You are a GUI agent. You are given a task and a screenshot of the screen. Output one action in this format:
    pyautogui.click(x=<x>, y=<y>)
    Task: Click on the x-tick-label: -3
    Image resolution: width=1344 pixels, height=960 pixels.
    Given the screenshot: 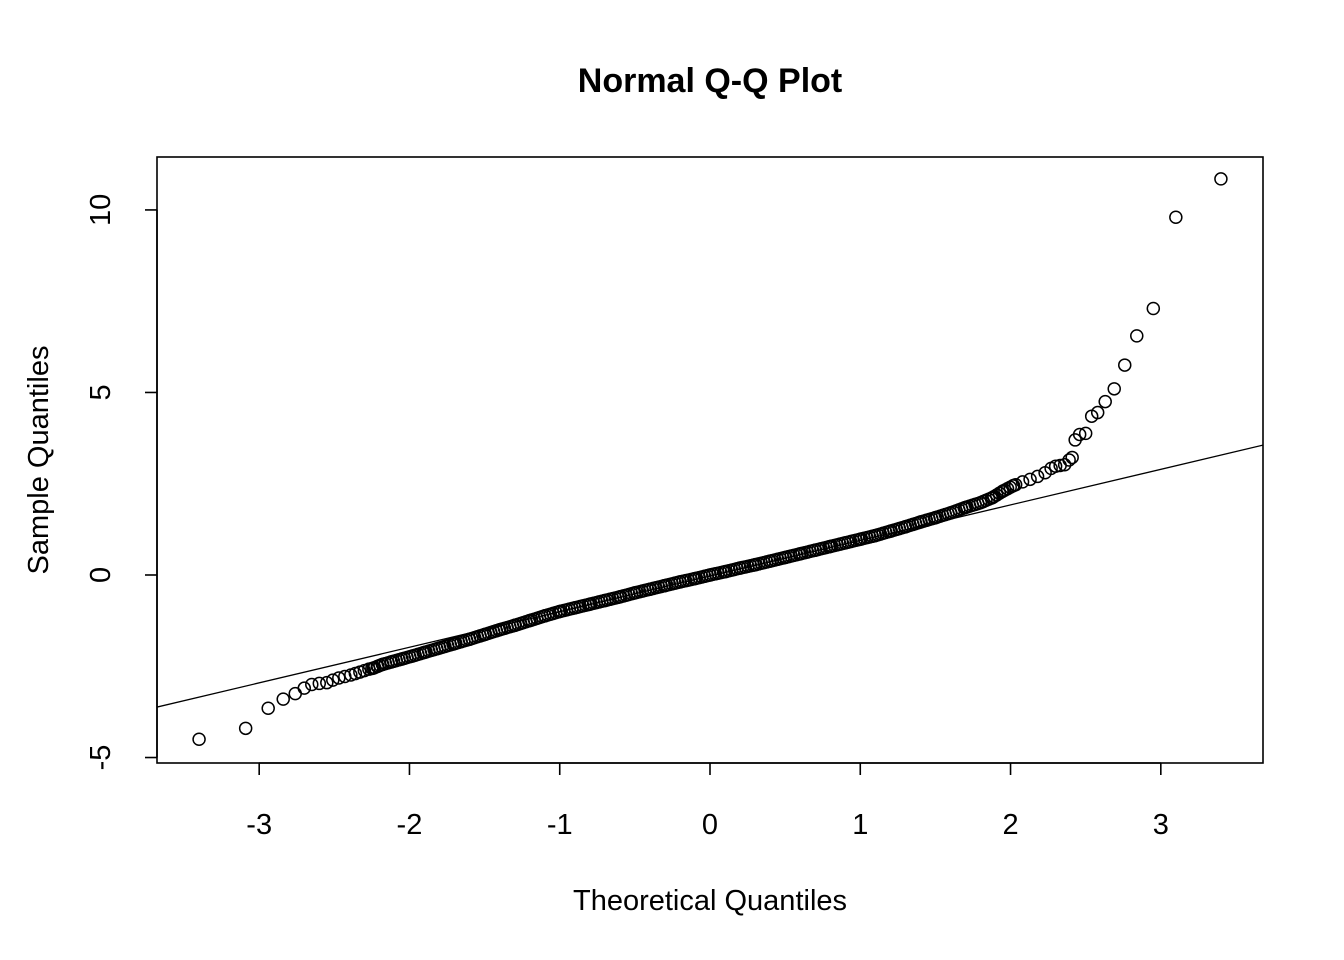 What is the action you would take?
    pyautogui.click(x=259, y=825)
    